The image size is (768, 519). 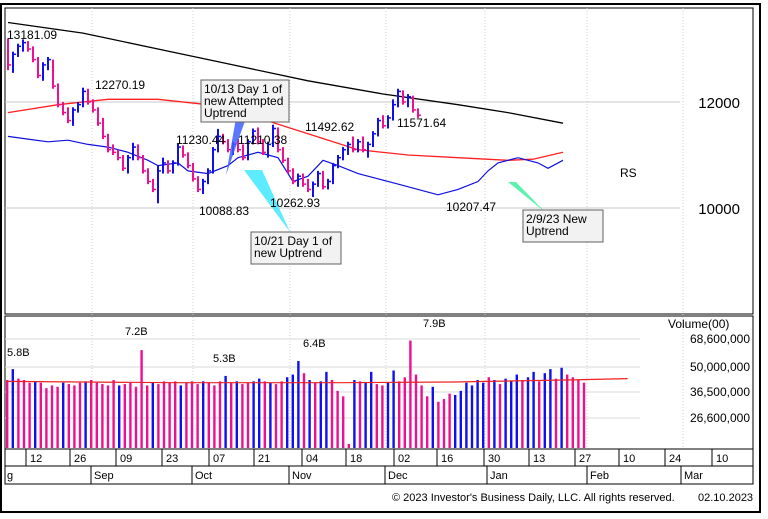 What do you see at coordinates (225, 113) in the screenshot?
I see `annotation-attempted-uptrend-text: Uptrend` at bounding box center [225, 113].